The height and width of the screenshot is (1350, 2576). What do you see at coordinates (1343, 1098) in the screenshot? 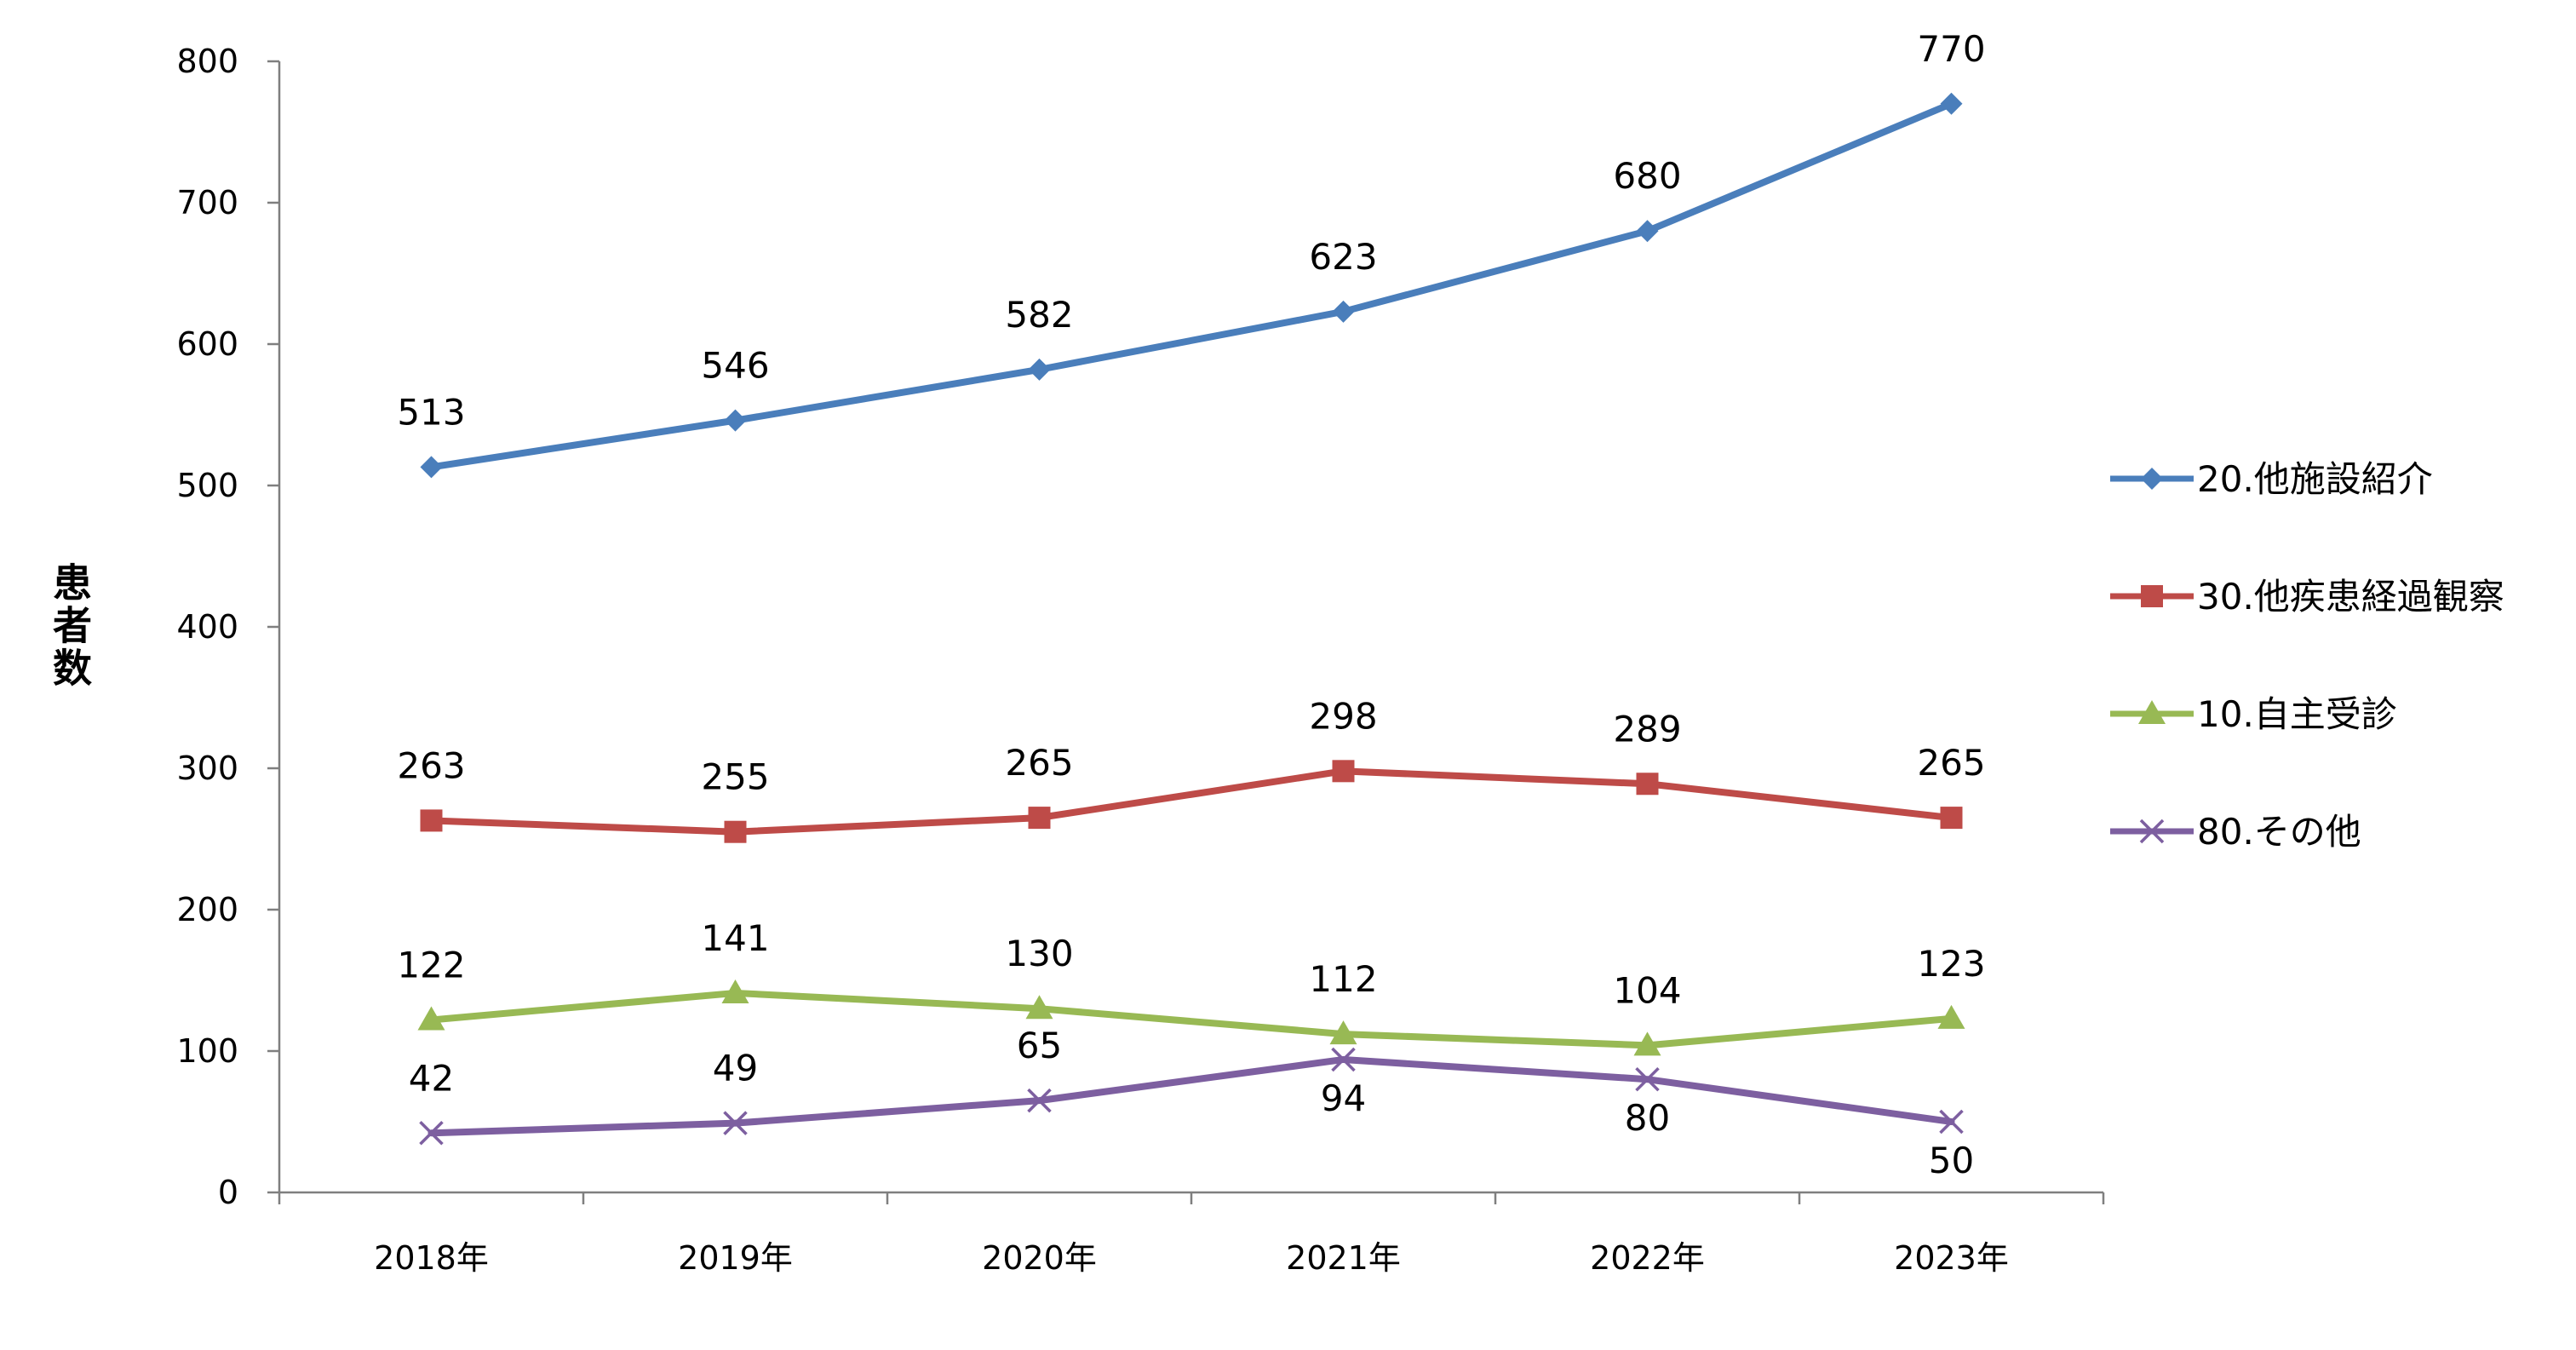
I see `data-label: 94` at bounding box center [1343, 1098].